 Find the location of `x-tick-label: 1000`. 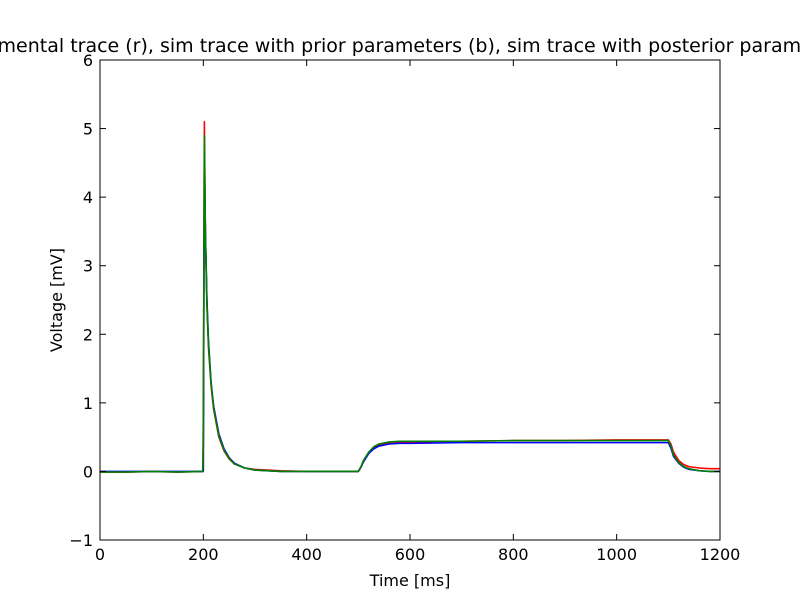

x-tick-label: 1000 is located at coordinates (616, 554).